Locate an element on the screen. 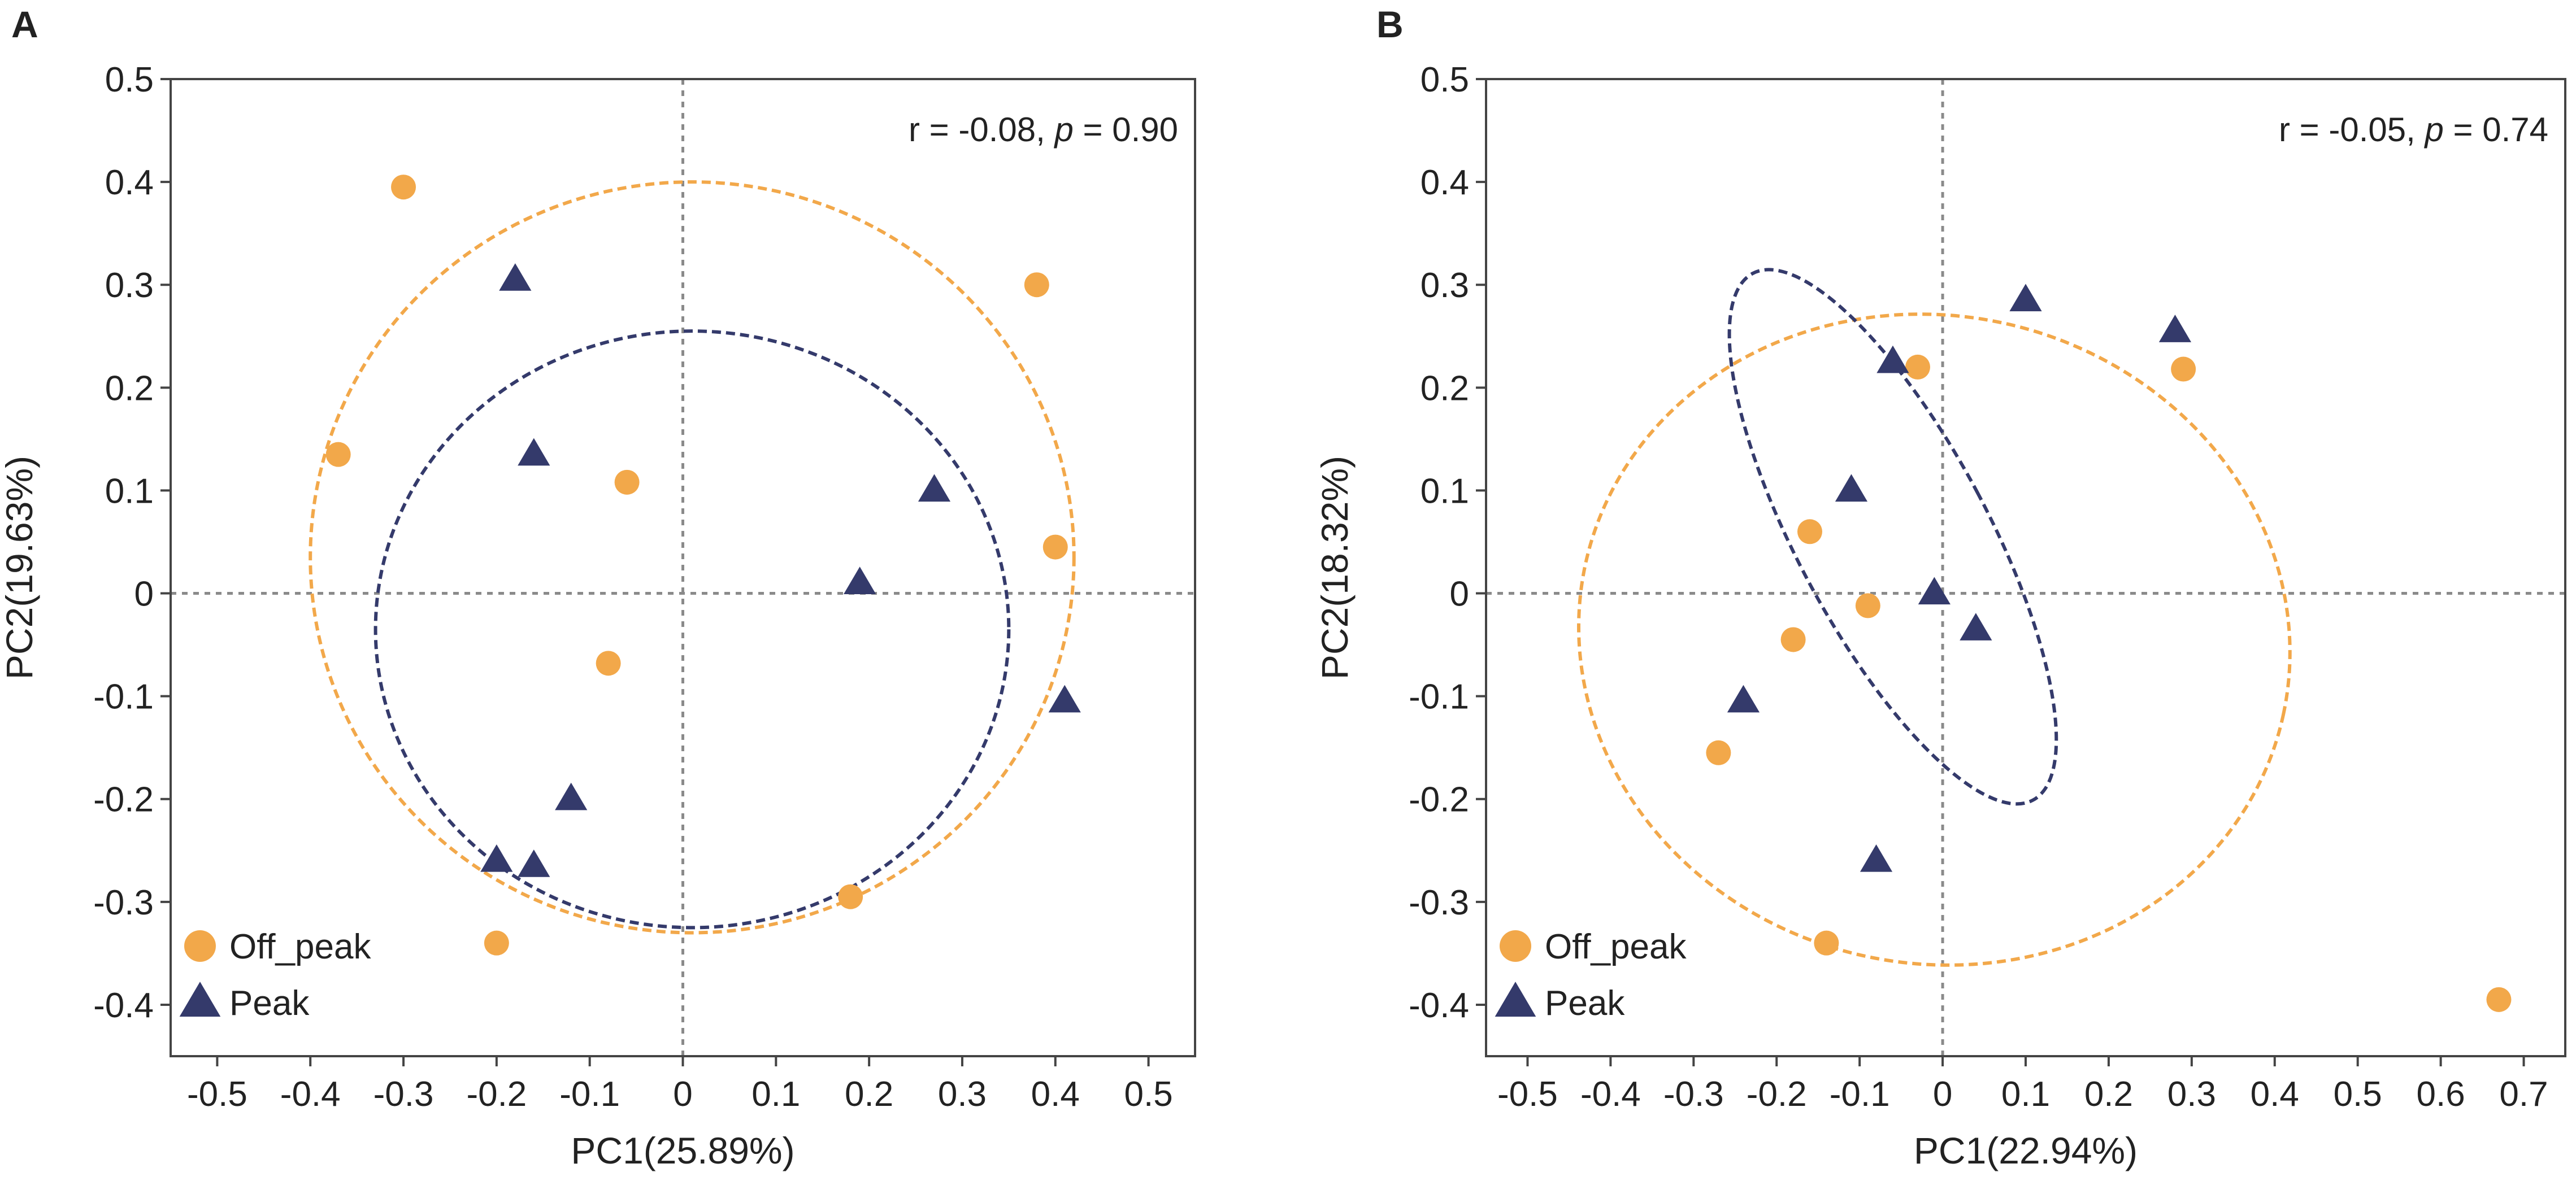  panel-letter: B is located at coordinates (1390, 24).